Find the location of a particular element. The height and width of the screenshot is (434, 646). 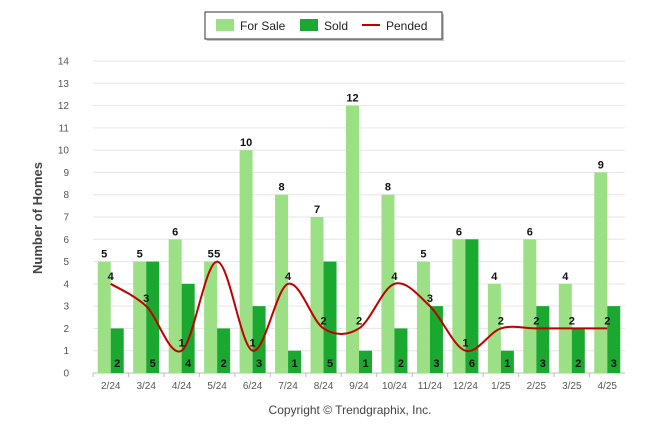

y-tick-label: 8 is located at coordinates (66, 195).